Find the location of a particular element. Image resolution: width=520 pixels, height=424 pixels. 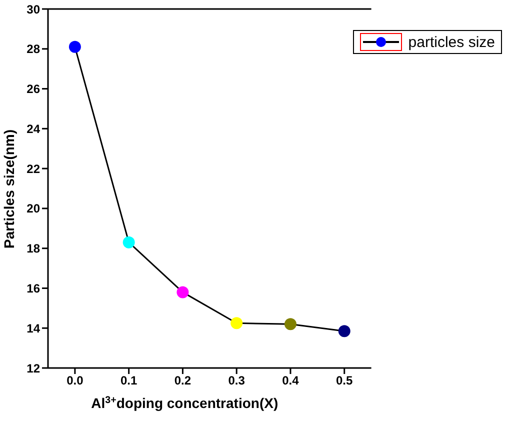

x-tick-label: 0.4 is located at coordinates (291, 381).